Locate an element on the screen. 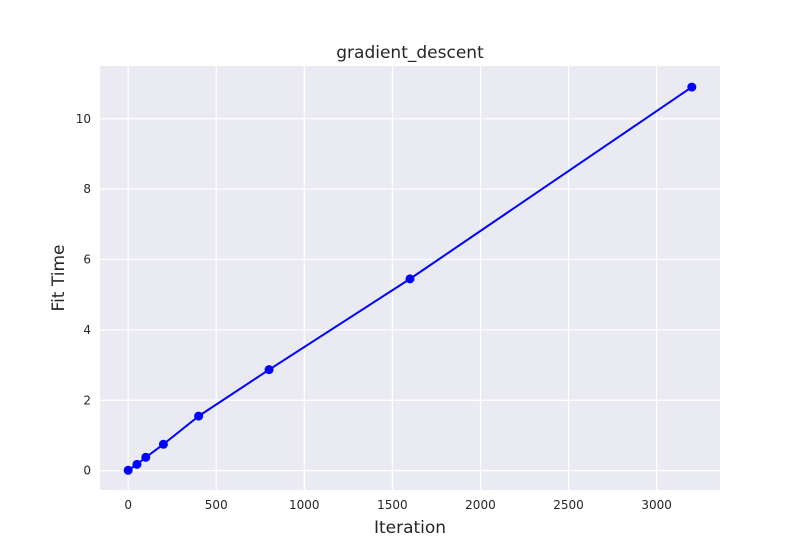 The height and width of the screenshot is (550, 800). y-tick-label: 4 is located at coordinates (87, 330).